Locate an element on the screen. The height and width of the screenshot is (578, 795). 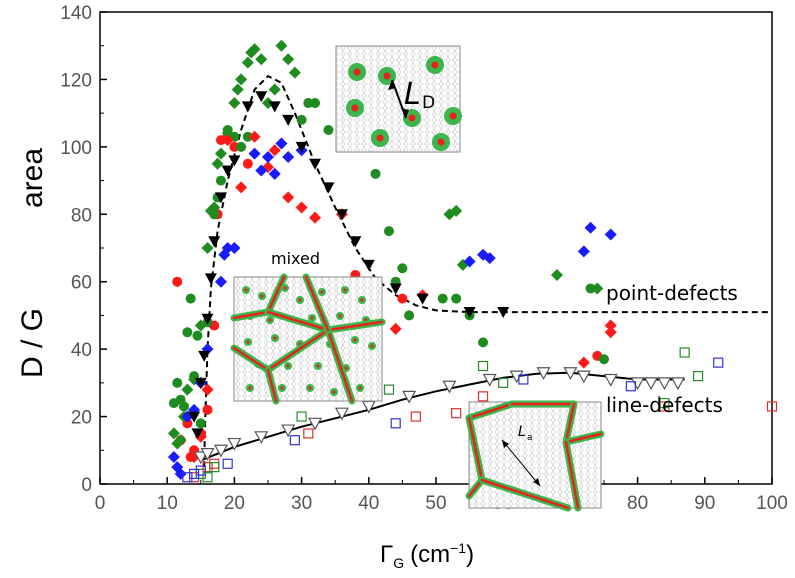
x-axis-unit-close: ) is located at coordinates (470, 554).